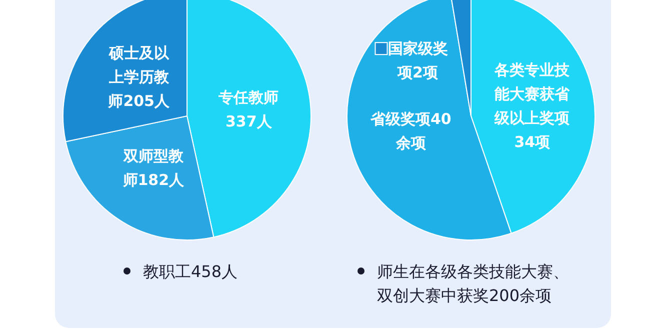 The height and width of the screenshot is (335, 666). What do you see at coordinates (154, 168) in the screenshot?
I see `slice-label: 双师型教师182人` at bounding box center [154, 168].